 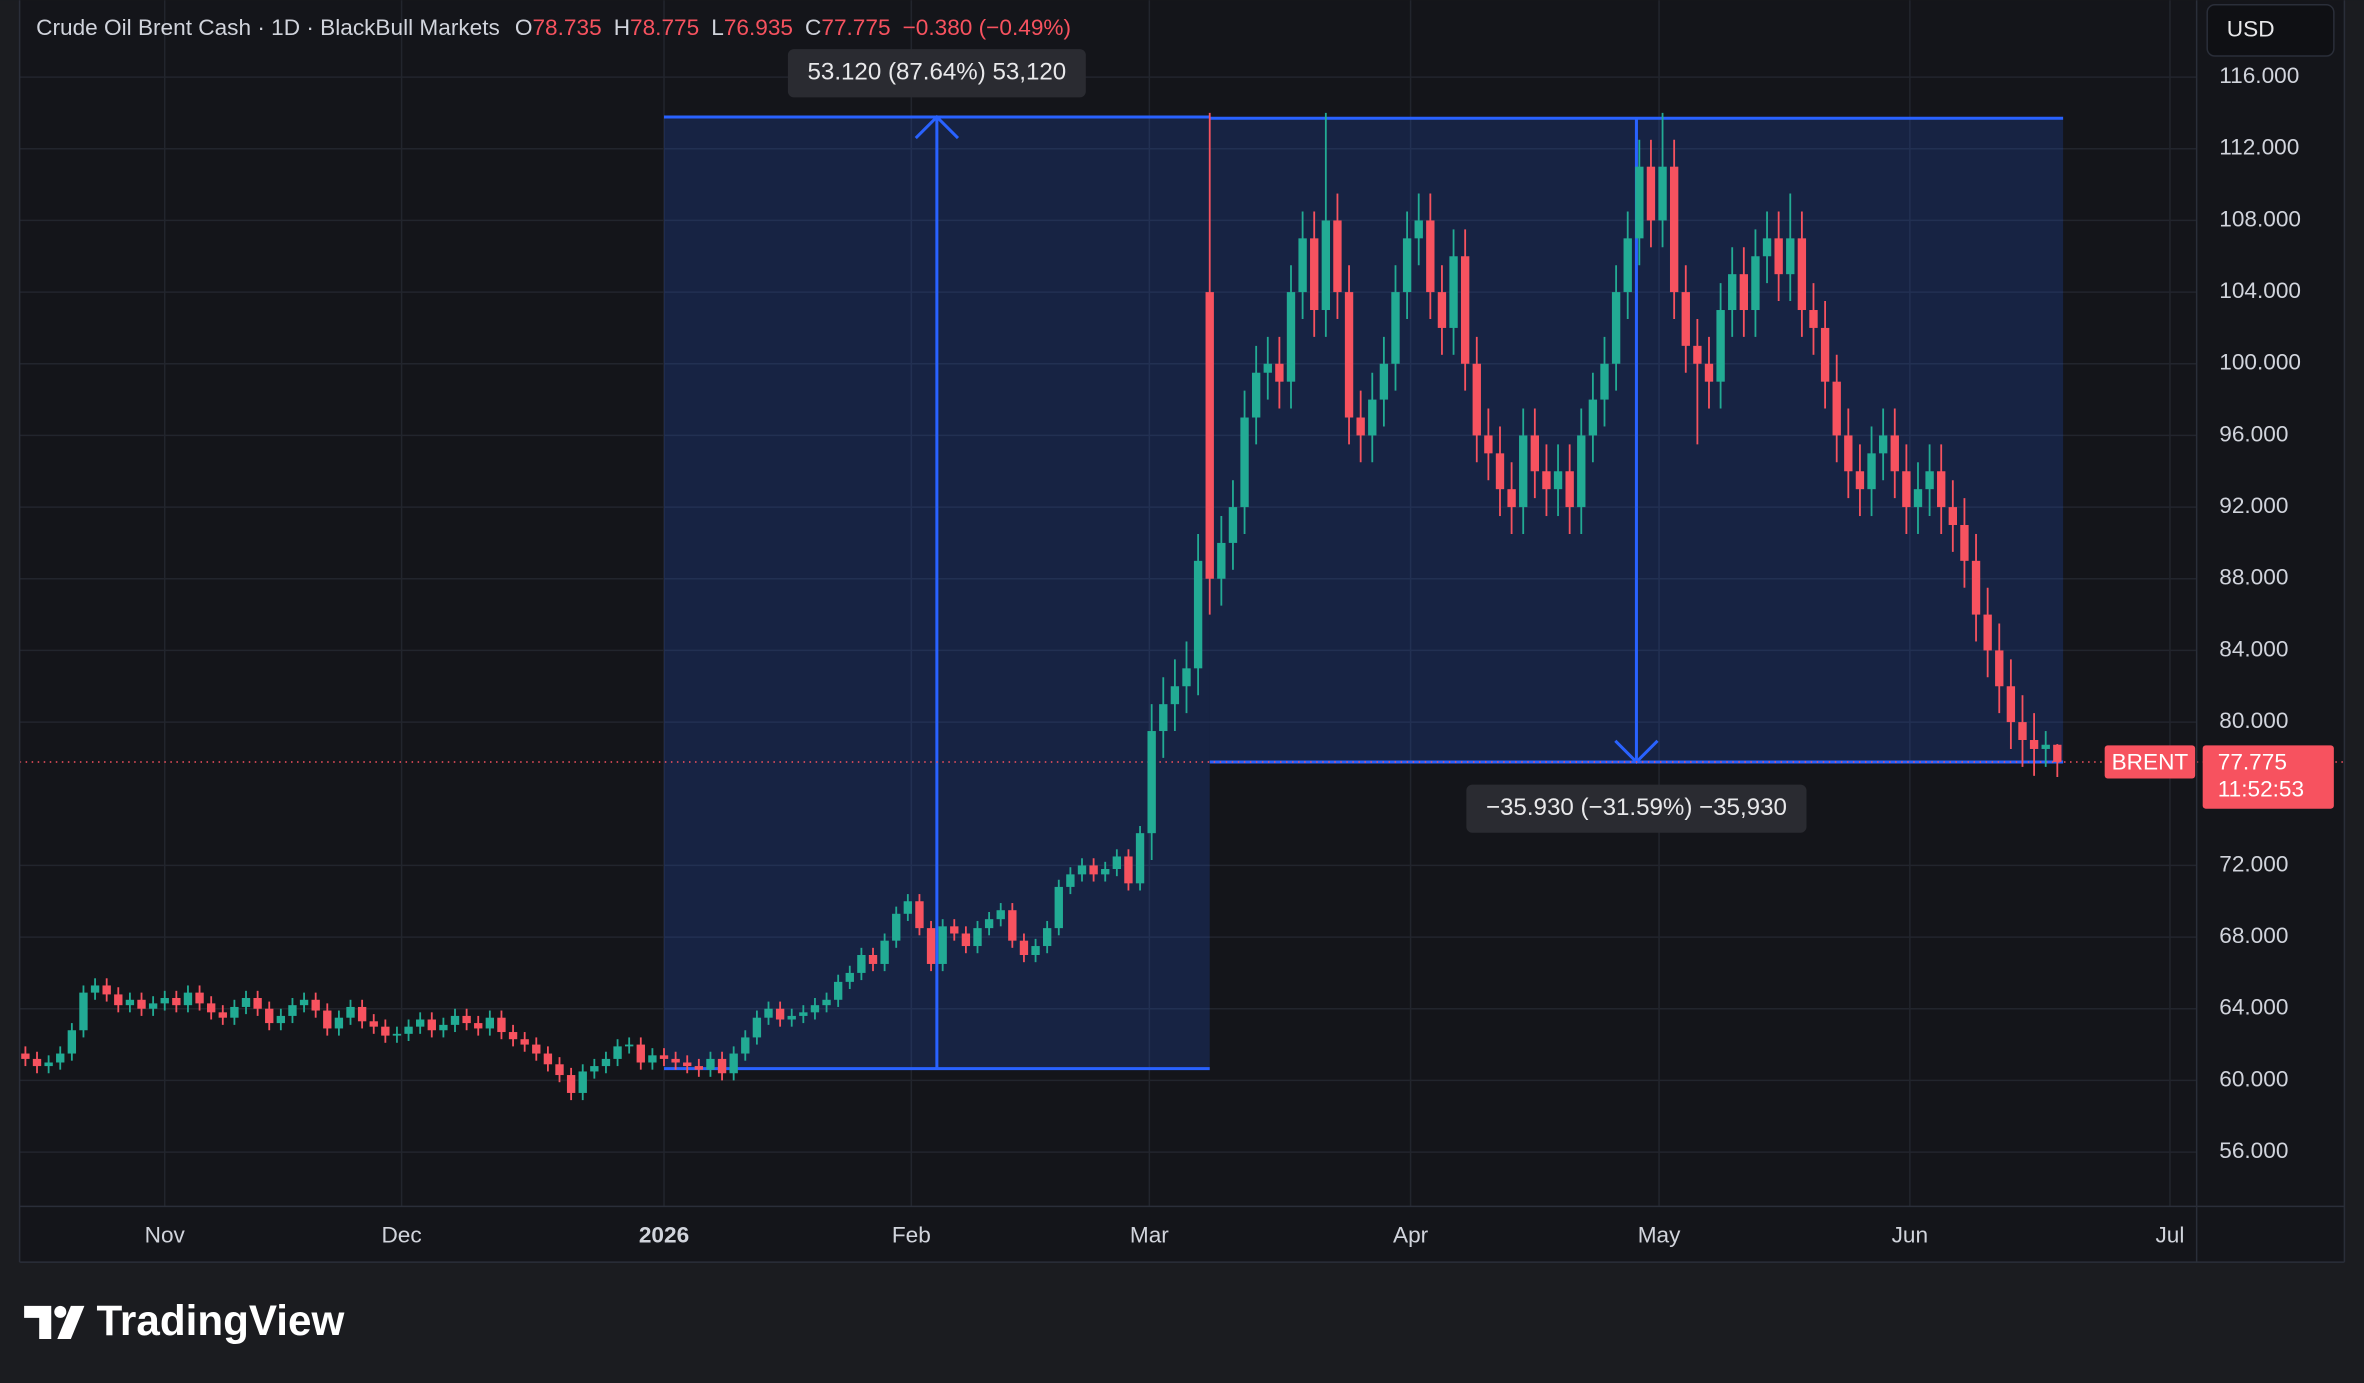 I want to click on x-tick-label: Feb, so click(x=911, y=1234).